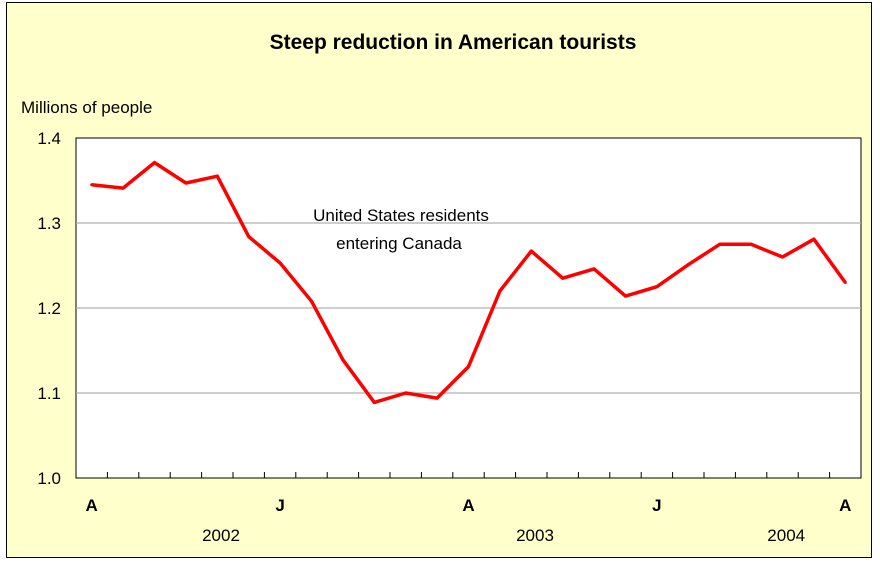 This screenshot has height=563, width=880. Describe the element at coordinates (221, 535) in the screenshot. I see `year-label: 2002` at that location.